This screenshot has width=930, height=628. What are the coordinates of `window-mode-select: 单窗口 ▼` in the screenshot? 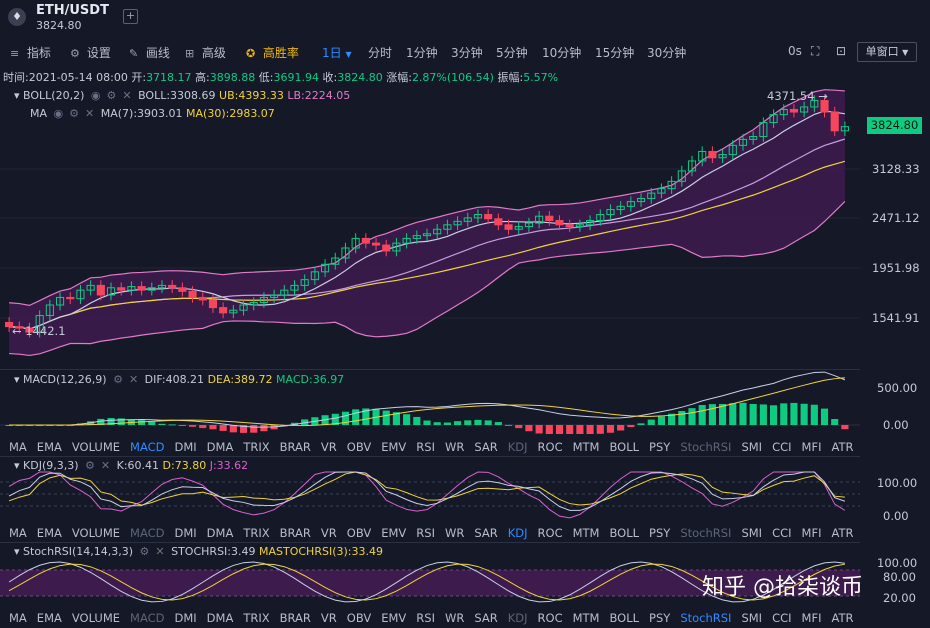 It's located at (887, 52).